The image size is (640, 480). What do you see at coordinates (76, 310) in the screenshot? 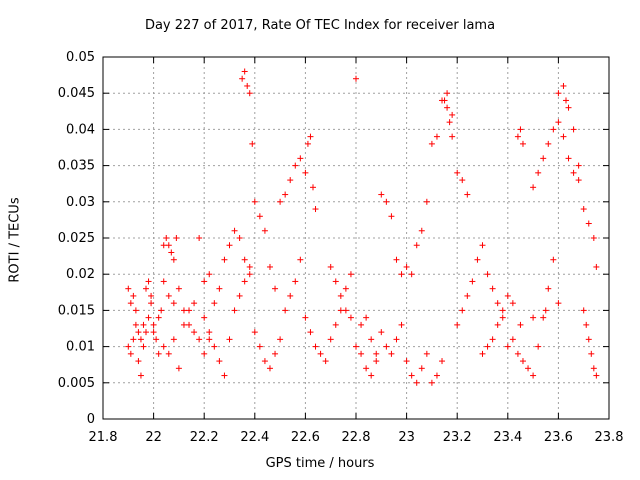
I see `y-tick-label: 0.015` at bounding box center [76, 310].